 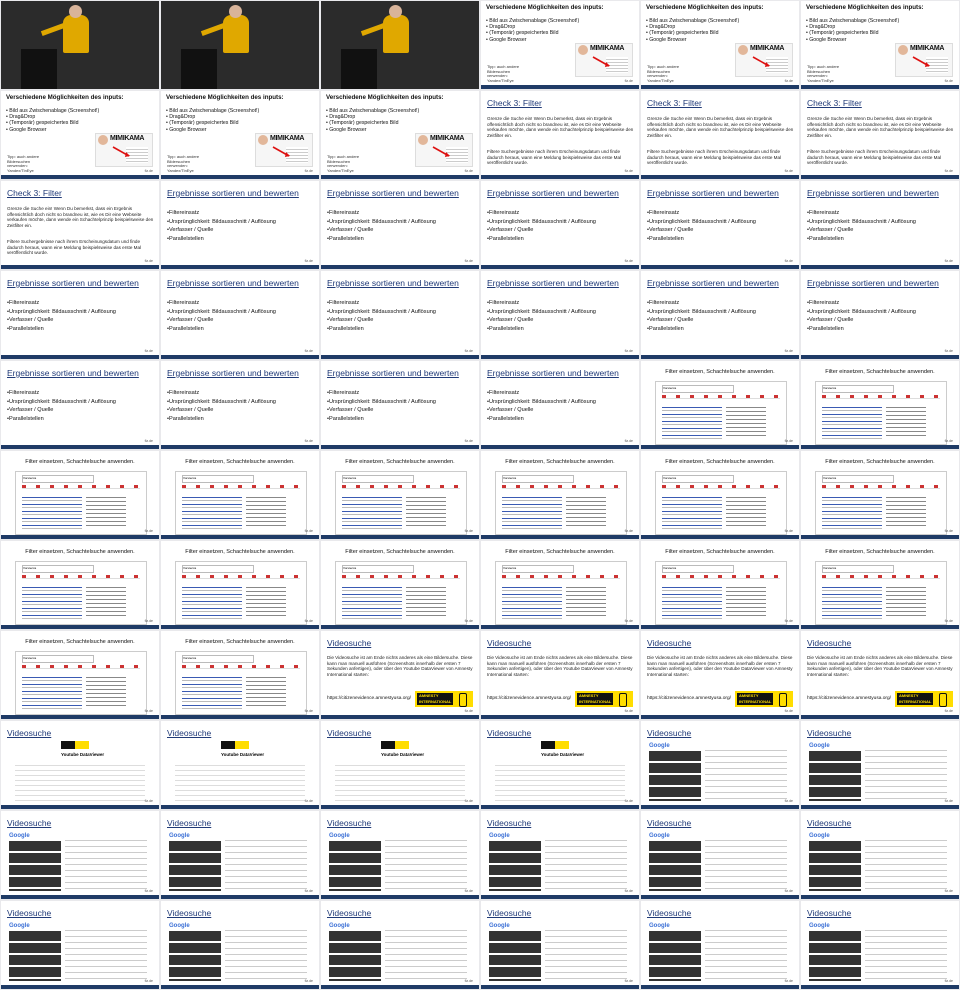 What do you see at coordinates (241, 503) in the screenshot?
I see `search-results-screenshot: Vorstecca` at bounding box center [241, 503].